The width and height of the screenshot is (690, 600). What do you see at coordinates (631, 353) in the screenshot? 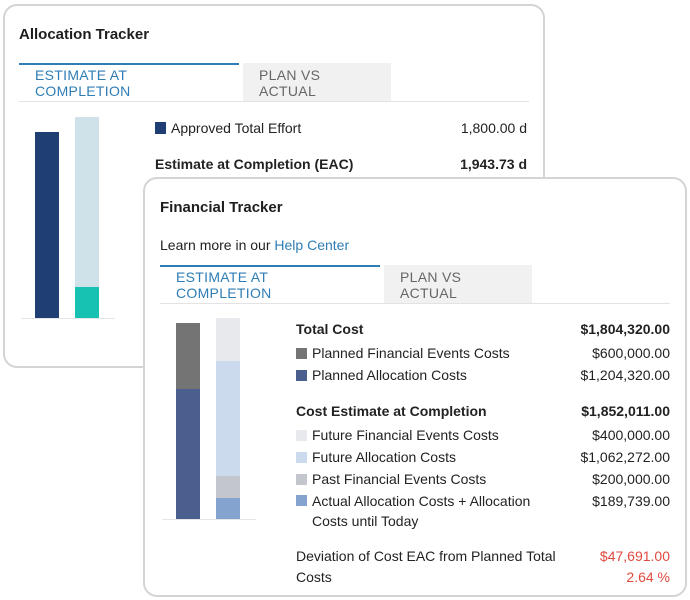
I see `row-value: $600,000.00` at bounding box center [631, 353].